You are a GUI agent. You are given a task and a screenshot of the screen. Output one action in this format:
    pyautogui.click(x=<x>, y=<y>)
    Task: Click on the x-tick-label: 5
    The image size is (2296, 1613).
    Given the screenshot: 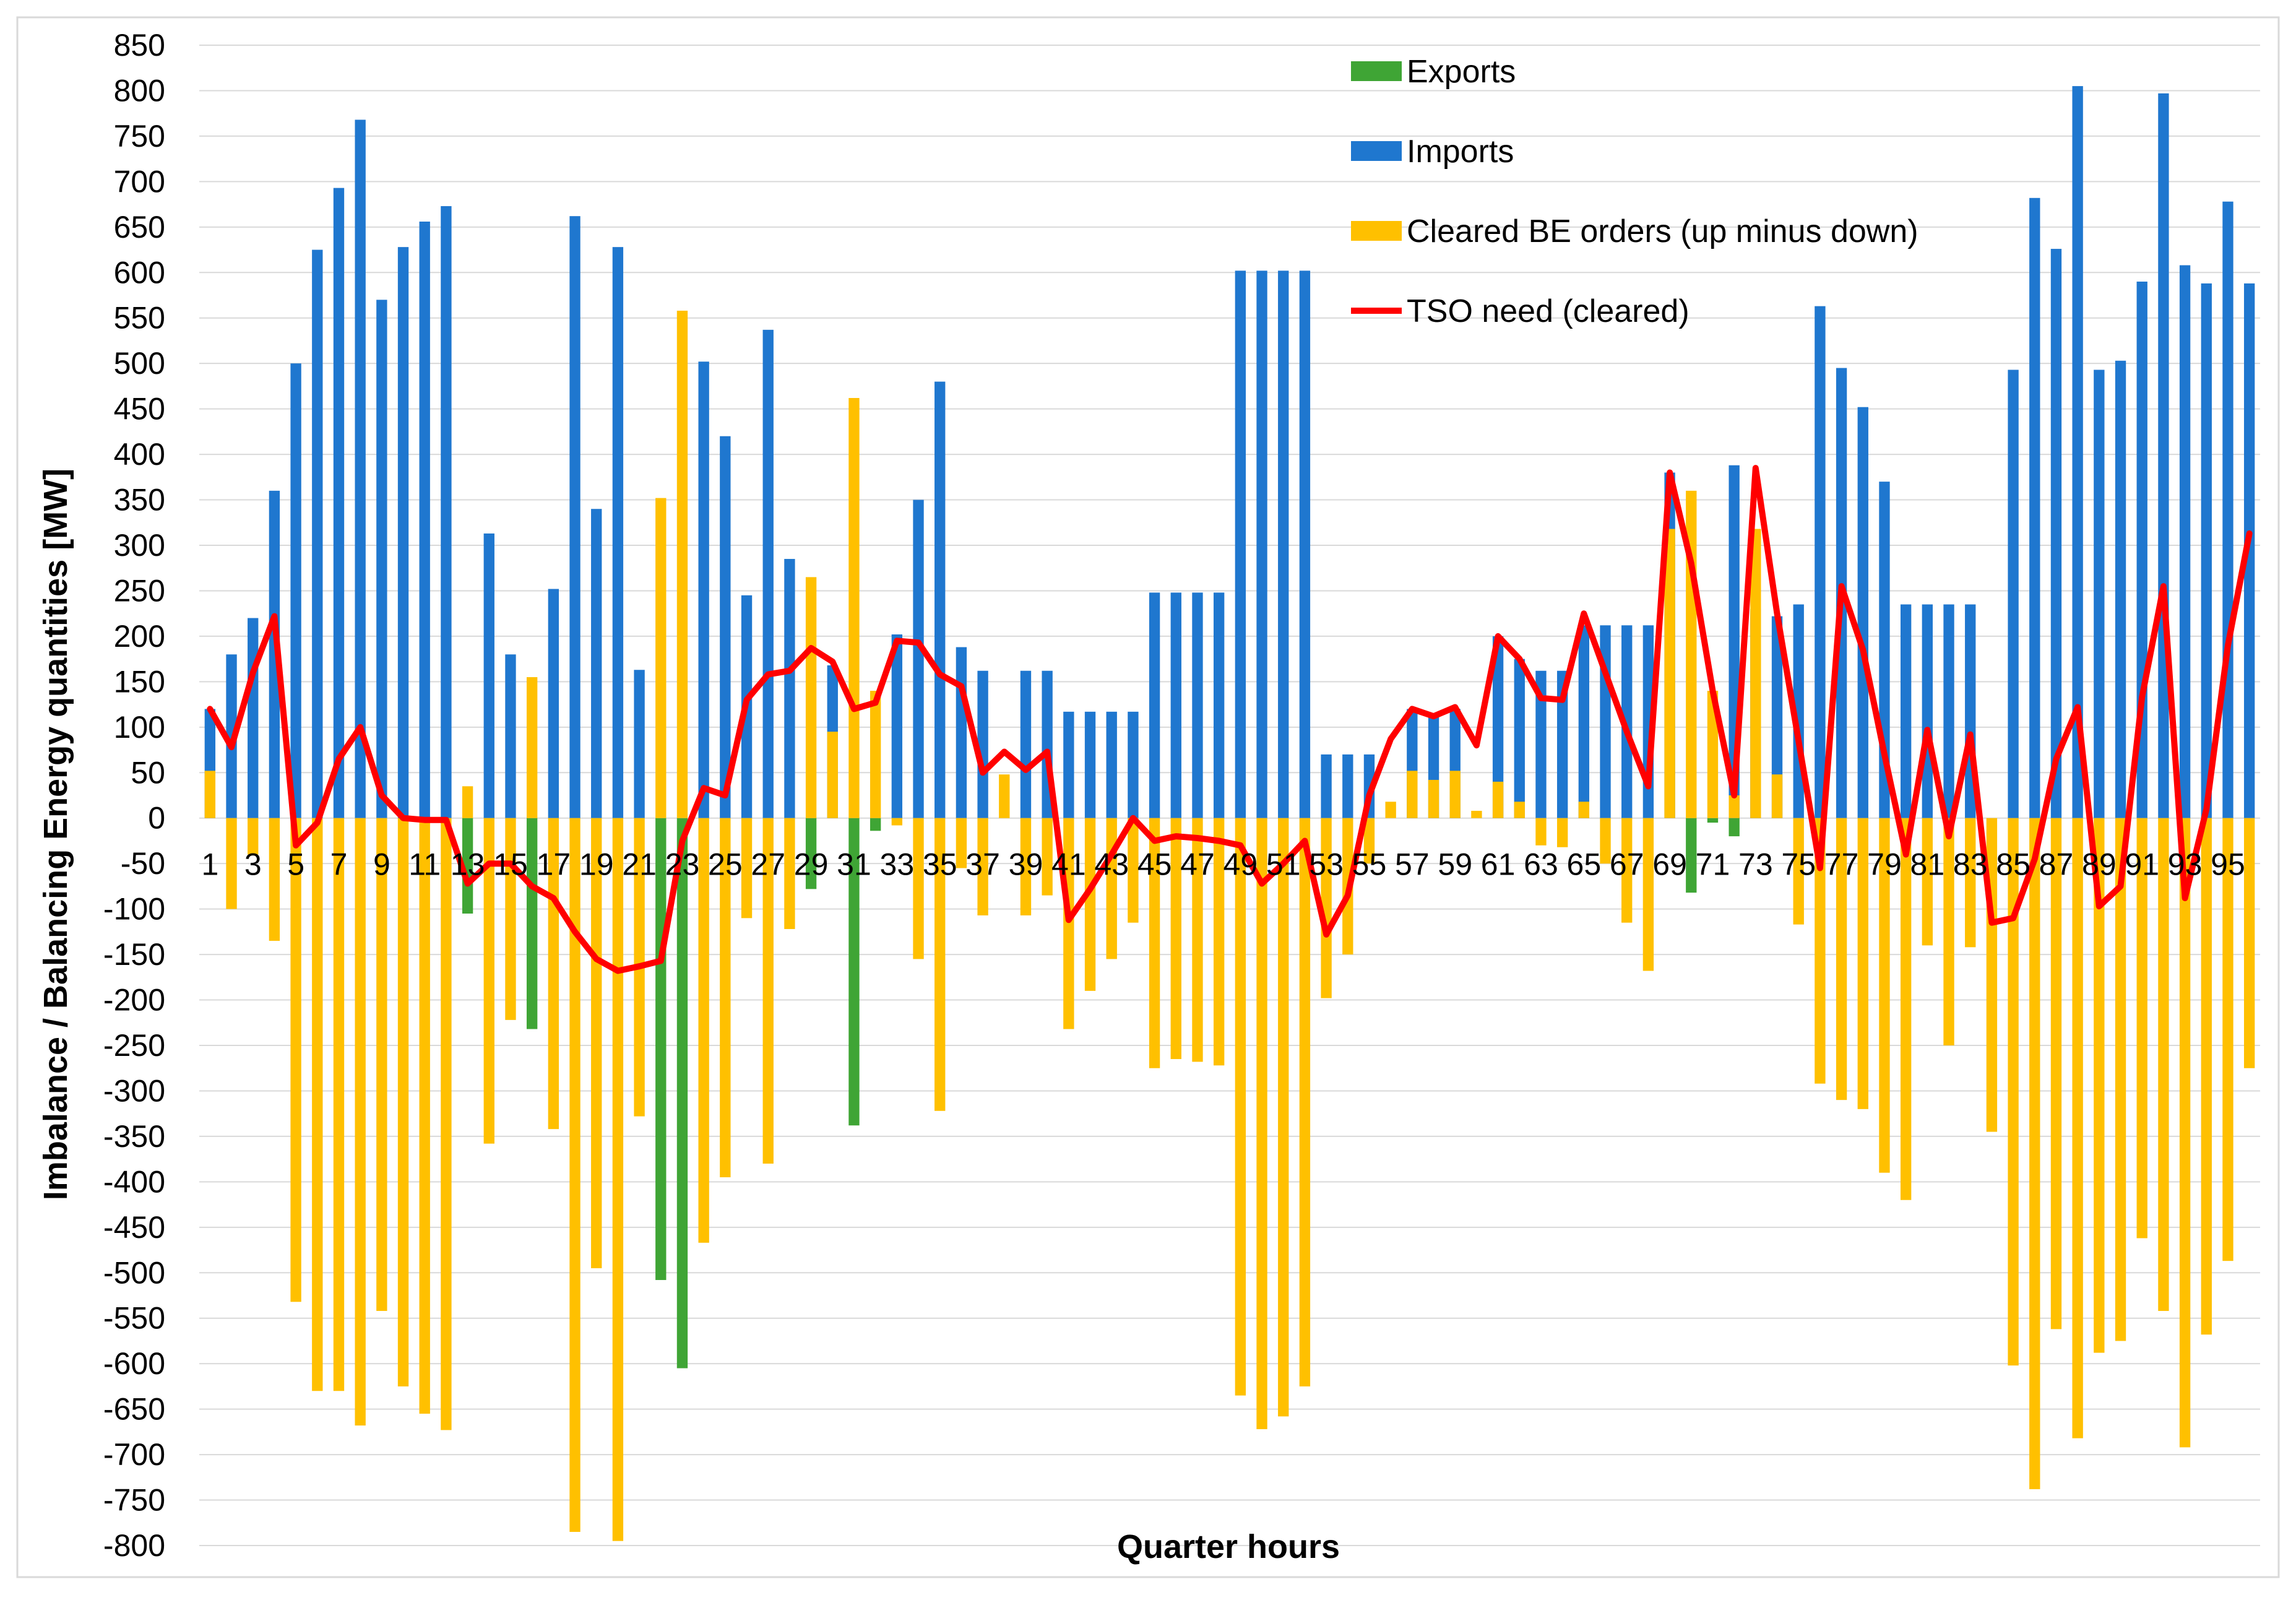 What is the action you would take?
    pyautogui.click(x=295, y=865)
    